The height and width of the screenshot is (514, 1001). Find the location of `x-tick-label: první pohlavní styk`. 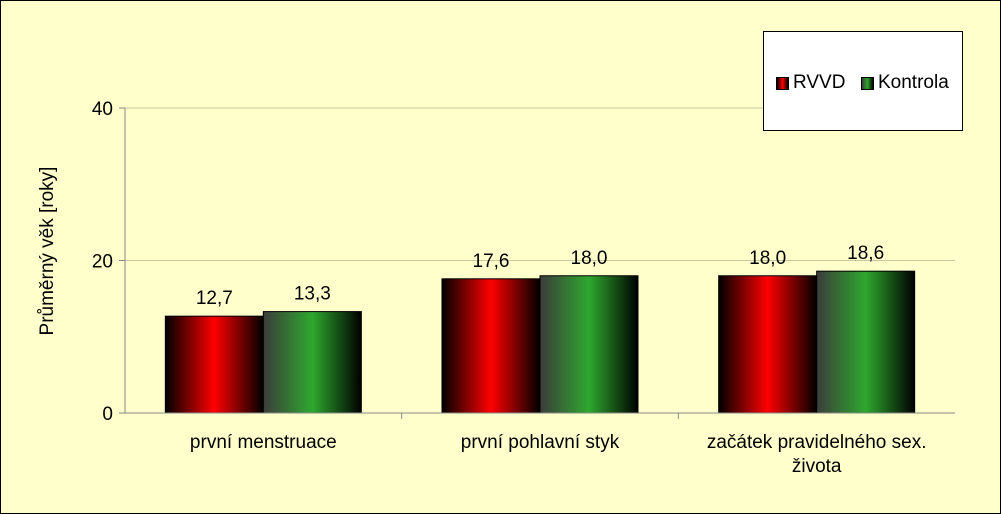

x-tick-label: první pohlavní styk is located at coordinates (540, 442).